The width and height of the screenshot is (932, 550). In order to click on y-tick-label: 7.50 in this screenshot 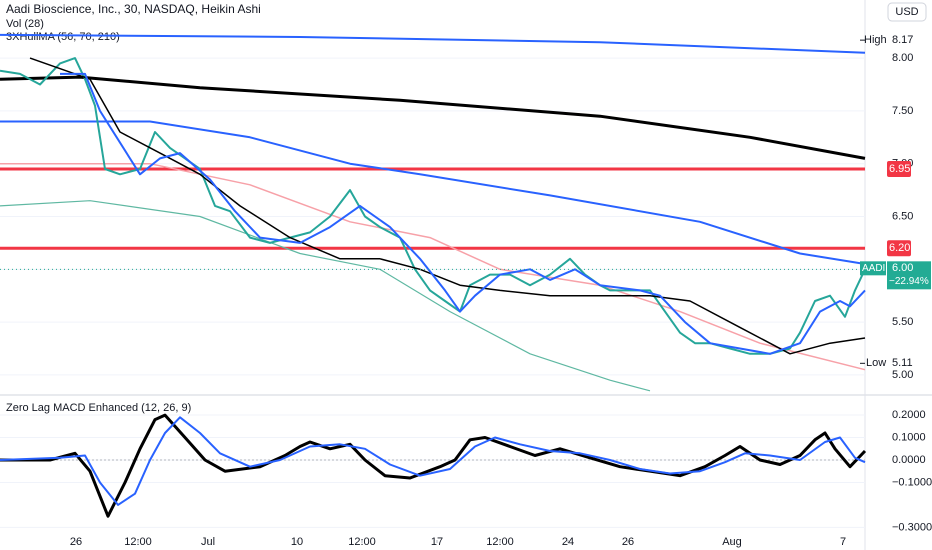, I will do `click(902, 111)`.